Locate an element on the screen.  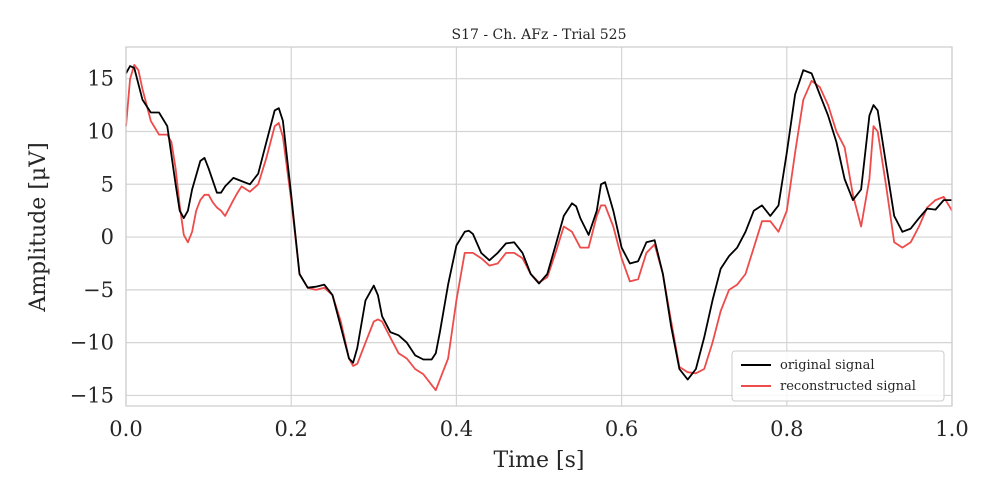
y-tick-label: −5 is located at coordinates (98, 290).